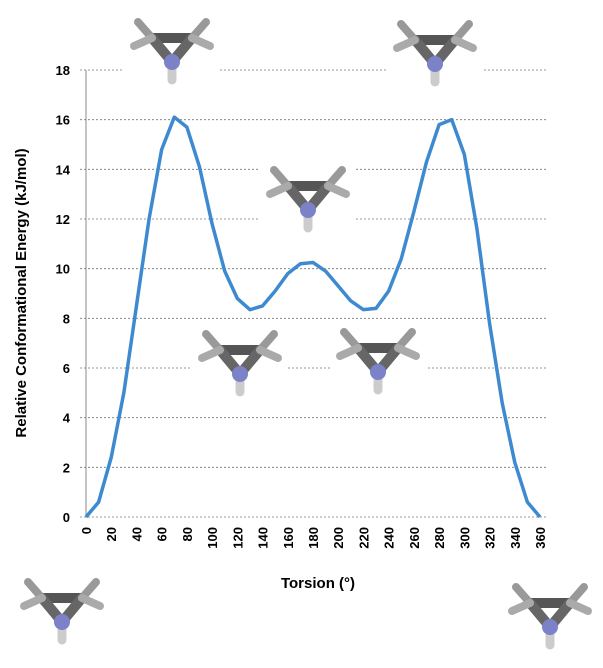  Describe the element at coordinates (66, 318) in the screenshot. I see `y-tick-label: 8` at that location.